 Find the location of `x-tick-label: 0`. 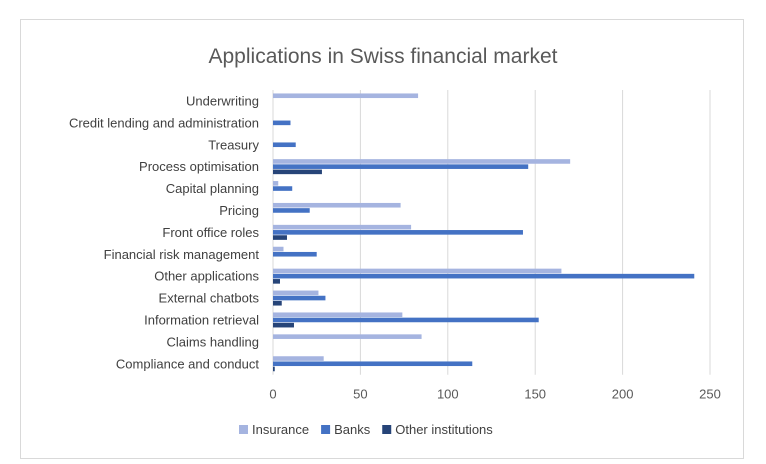

x-tick-label: 0 is located at coordinates (272, 394).